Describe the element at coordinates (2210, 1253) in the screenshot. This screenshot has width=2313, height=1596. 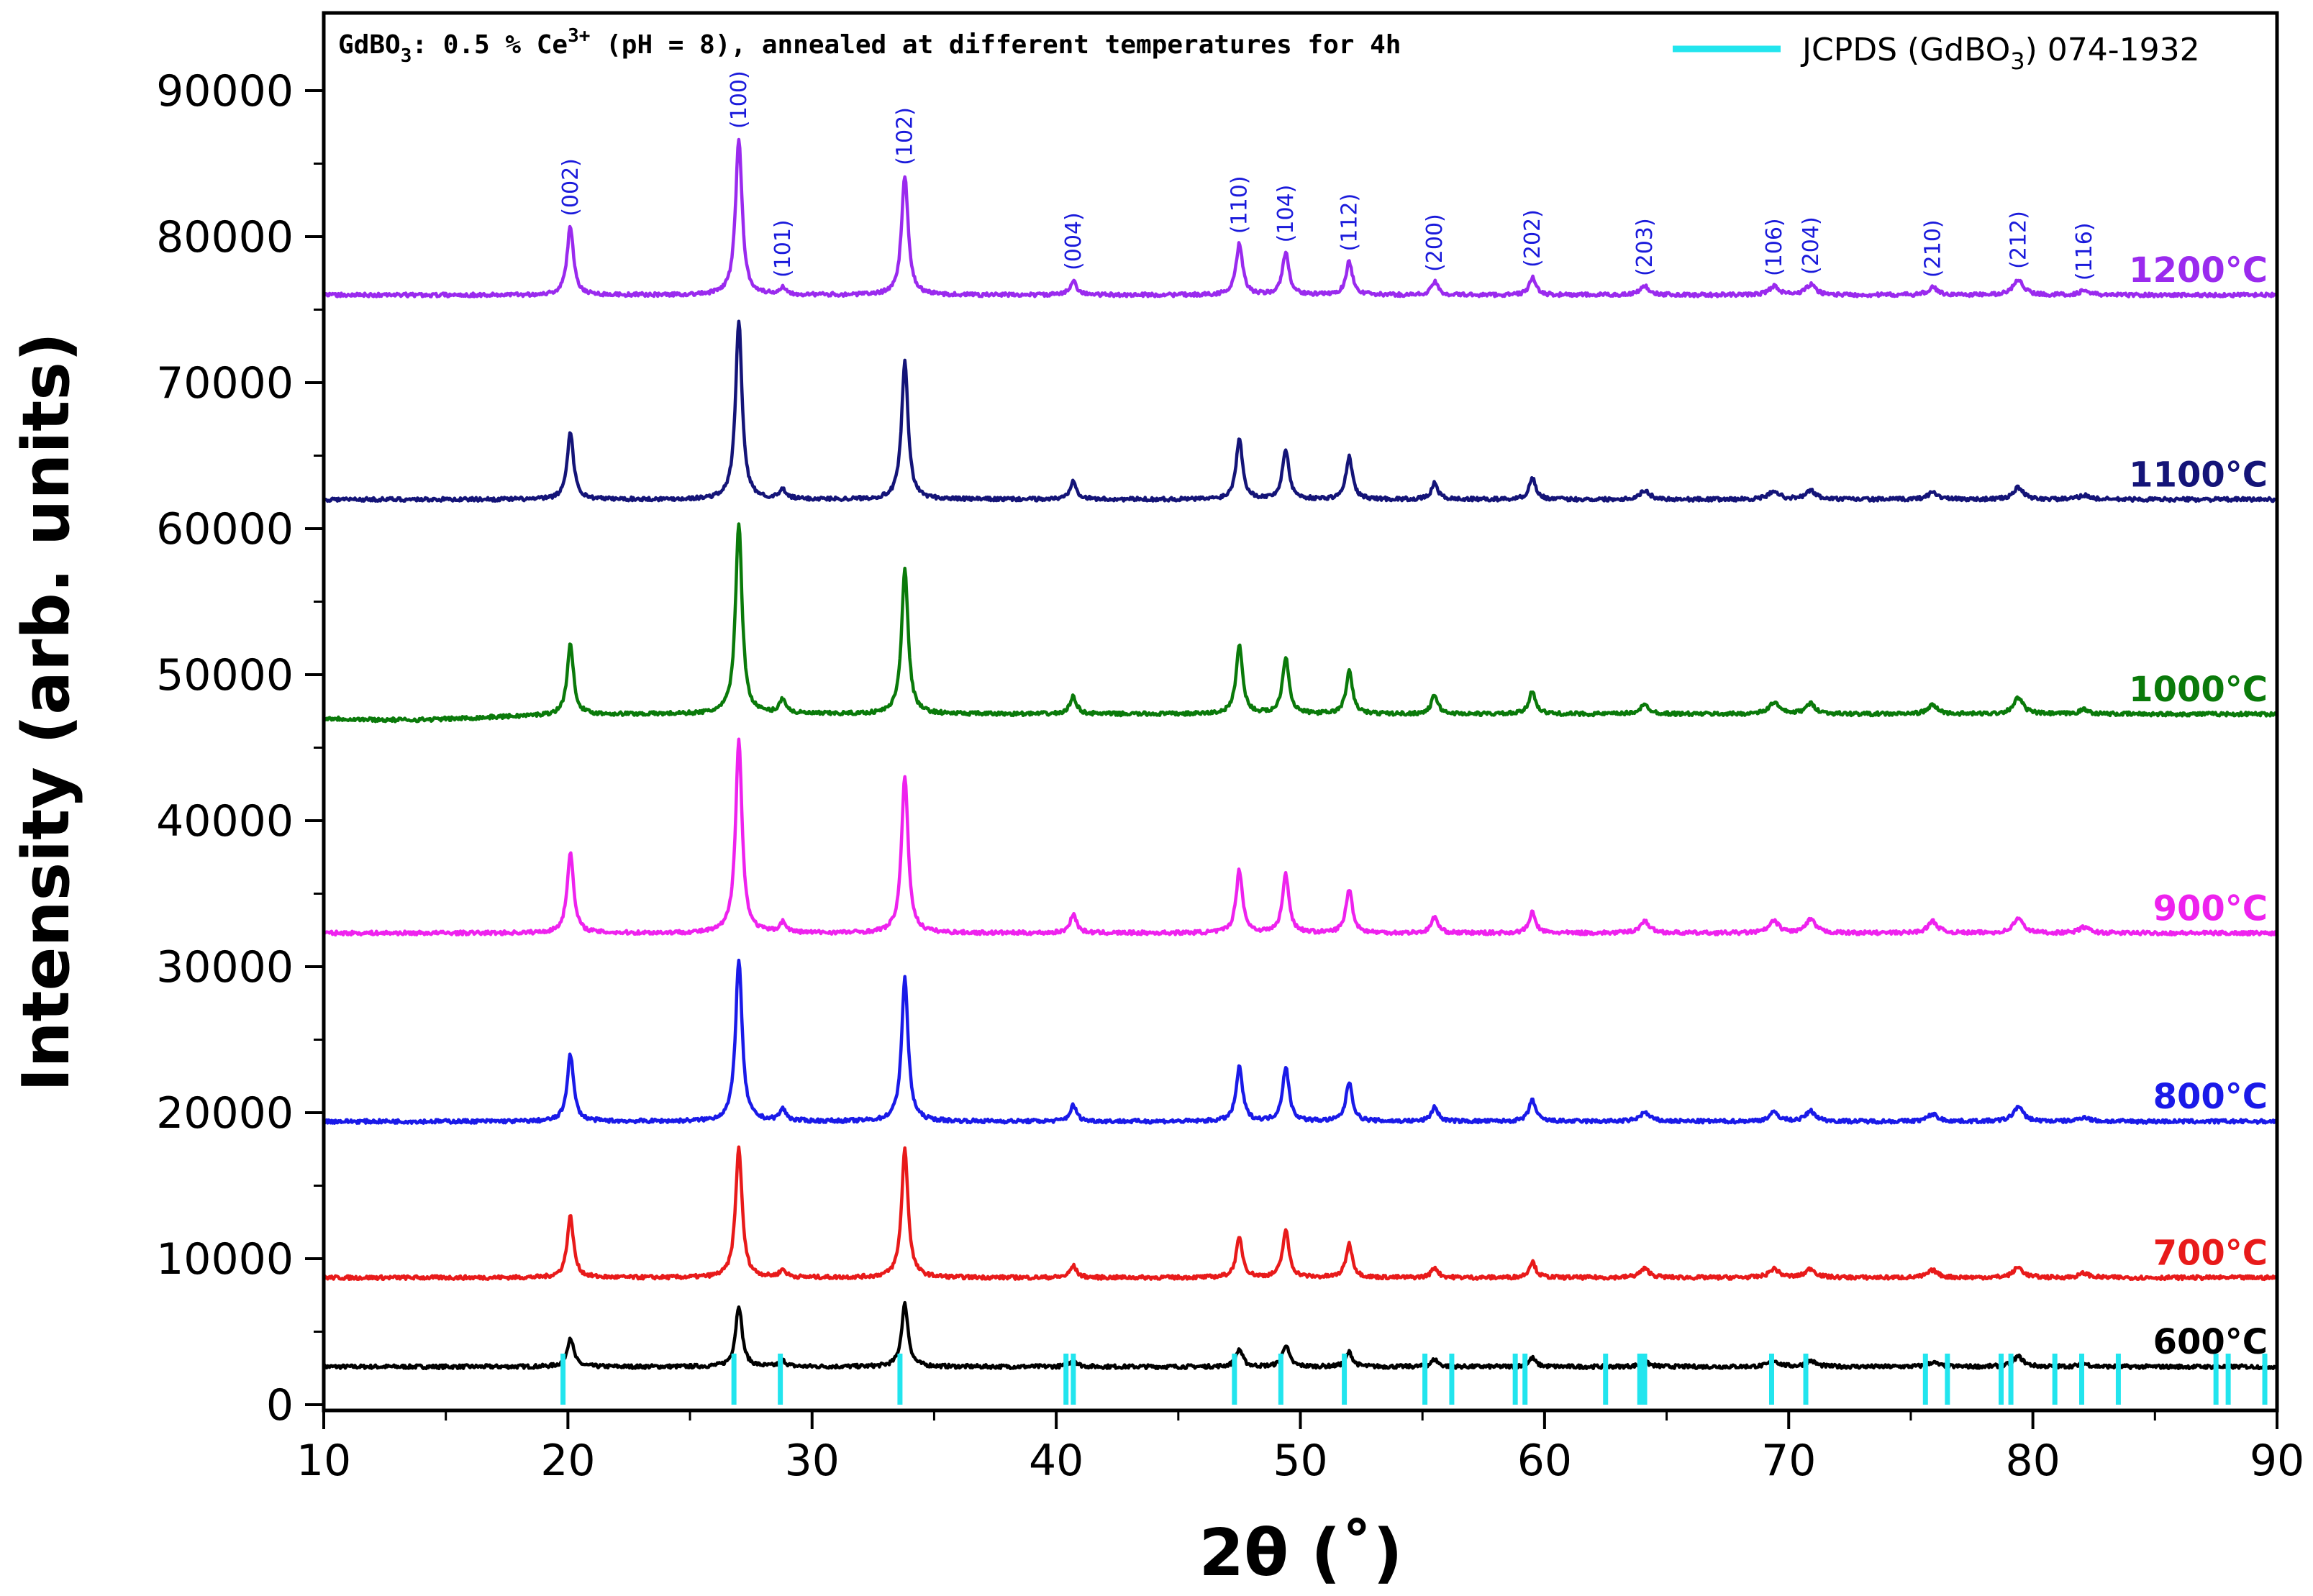
I see `series-label: 700°C` at that location.